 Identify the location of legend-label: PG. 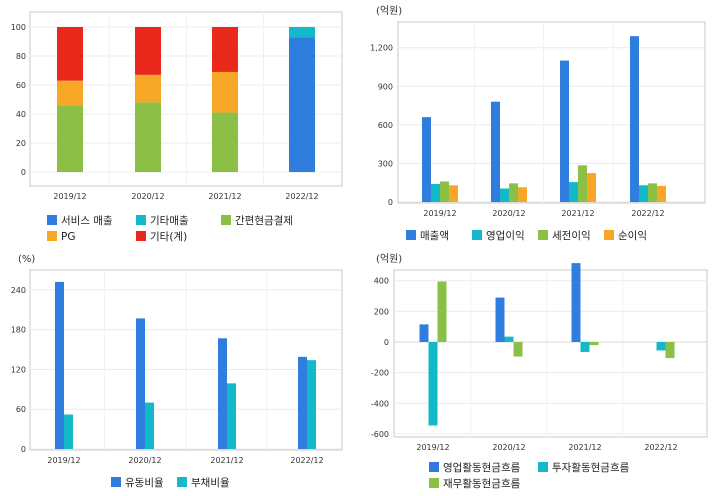
(68, 237).